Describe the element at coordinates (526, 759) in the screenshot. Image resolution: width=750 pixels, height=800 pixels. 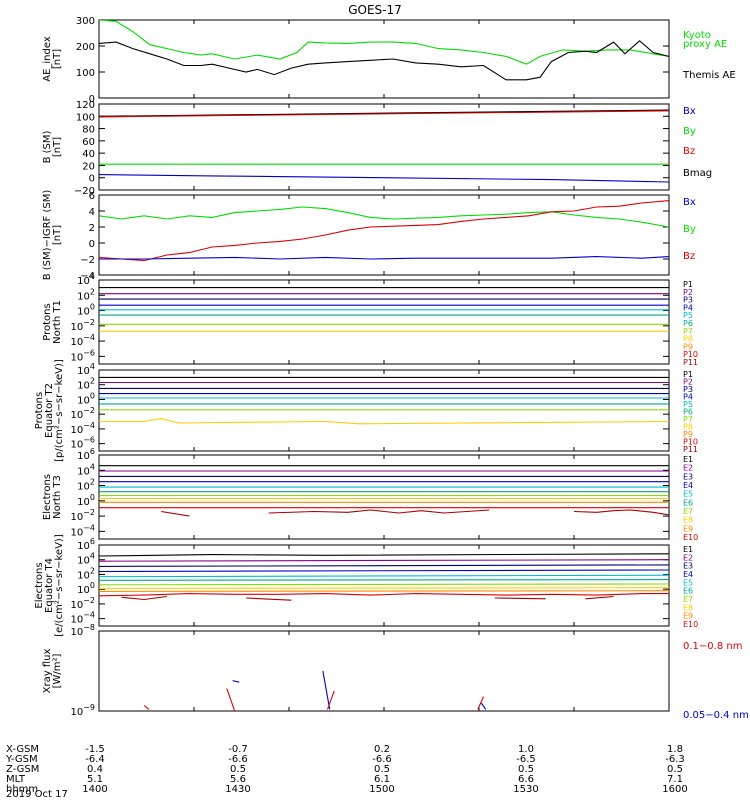
I see `x-axis-value: -6.5` at that location.